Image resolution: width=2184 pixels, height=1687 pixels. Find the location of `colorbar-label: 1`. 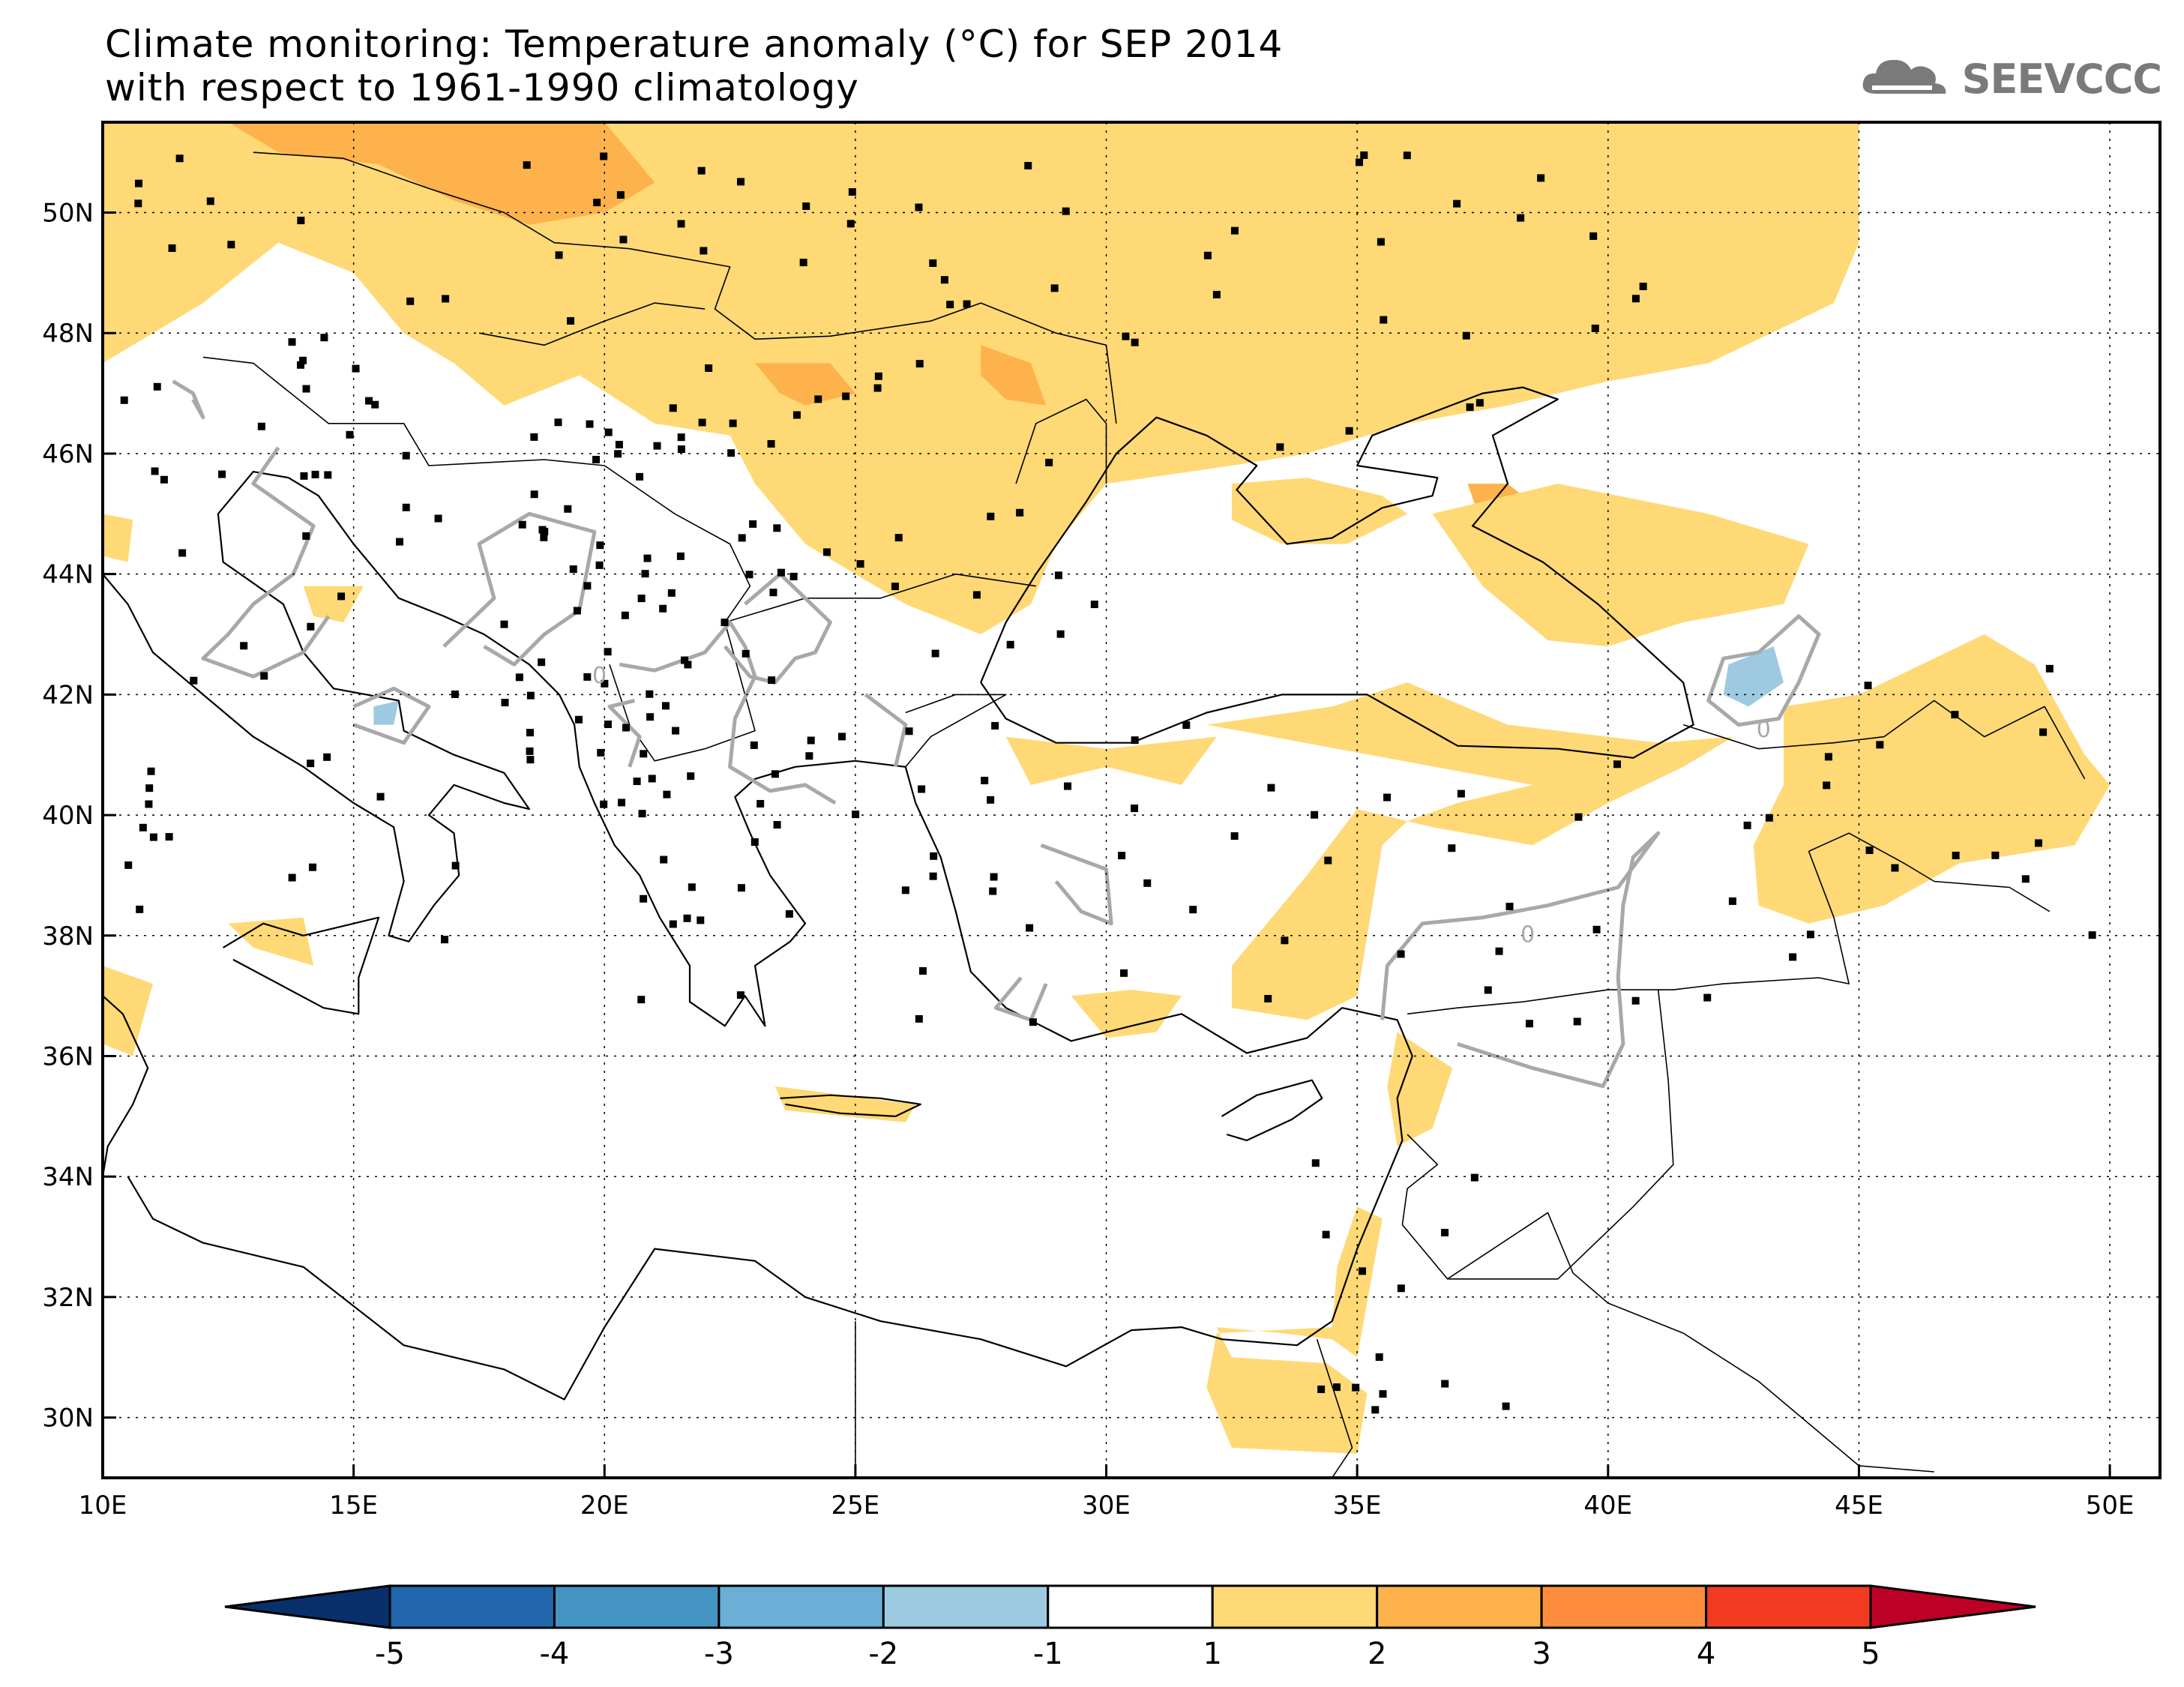

colorbar-label: 1 is located at coordinates (1212, 1654).